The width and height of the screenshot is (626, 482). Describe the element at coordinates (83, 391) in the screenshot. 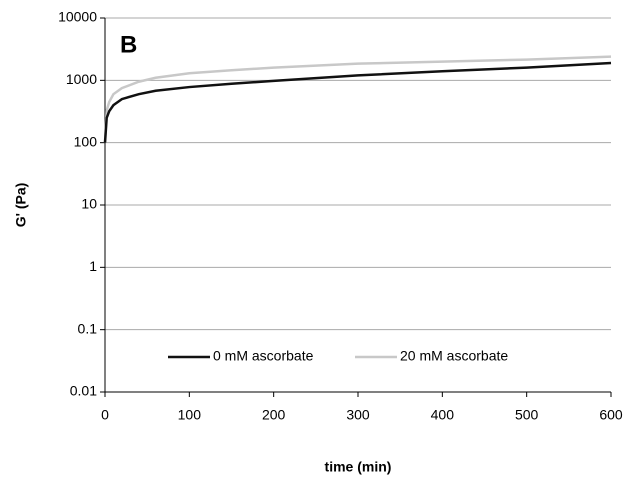

I see `y-tick-label: 0.01` at that location.